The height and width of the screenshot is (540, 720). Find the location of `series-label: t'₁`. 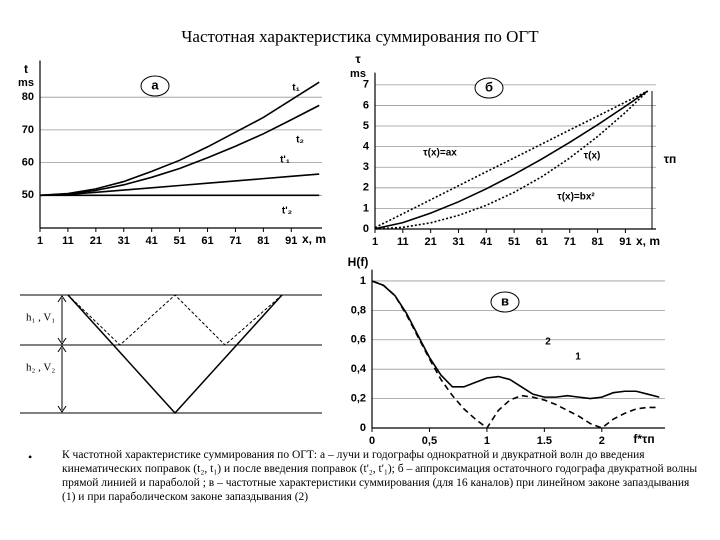

series-label: t'₁ is located at coordinates (285, 160).